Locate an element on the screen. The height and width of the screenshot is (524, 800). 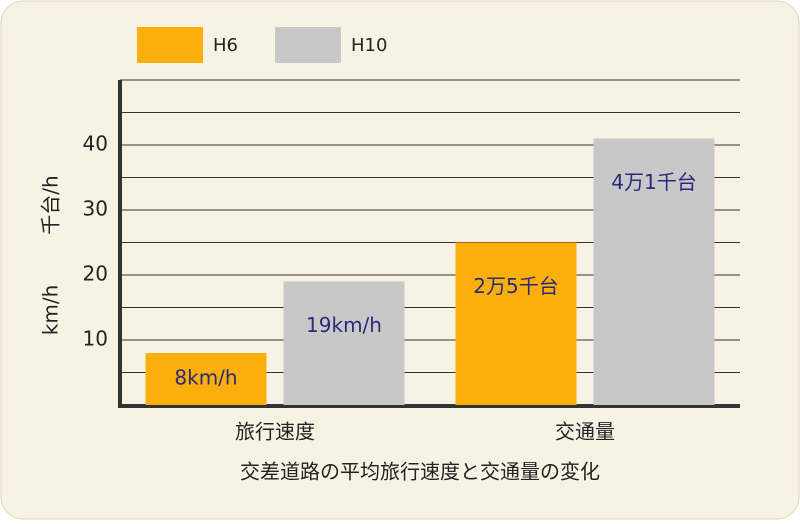
y-axis-title: km/h is located at coordinates (51, 310).